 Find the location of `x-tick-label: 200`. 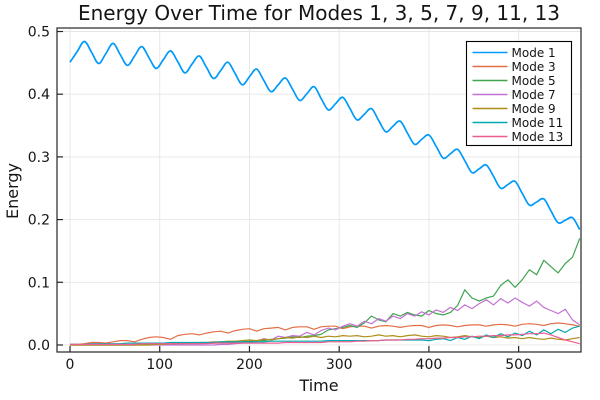

x-tick-label: 200 is located at coordinates (249, 365).